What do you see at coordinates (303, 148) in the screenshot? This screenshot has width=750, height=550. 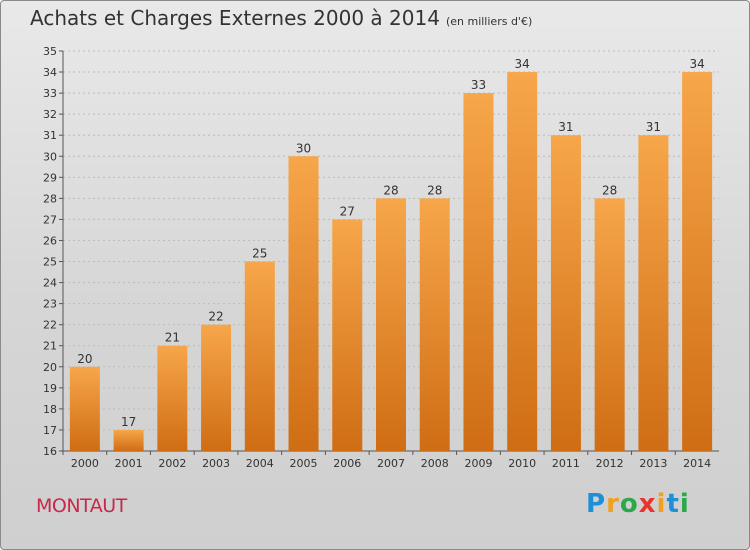 I see `data-label: 30` at bounding box center [303, 148].